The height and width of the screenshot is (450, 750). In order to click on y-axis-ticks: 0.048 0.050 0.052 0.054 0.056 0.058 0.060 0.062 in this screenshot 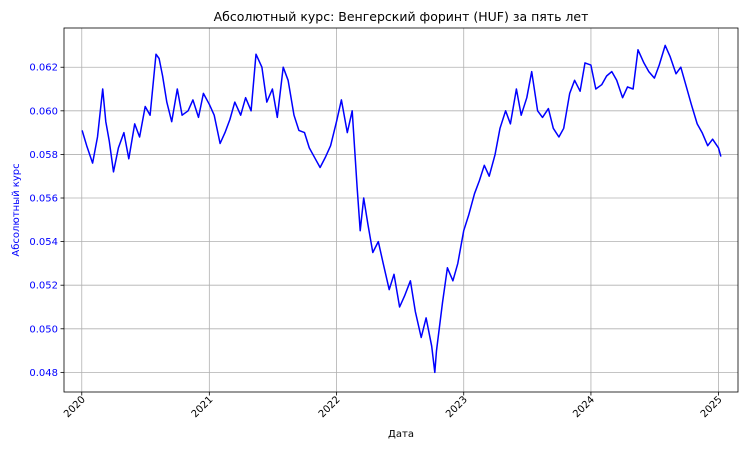, I will do `click(46, 221)`.